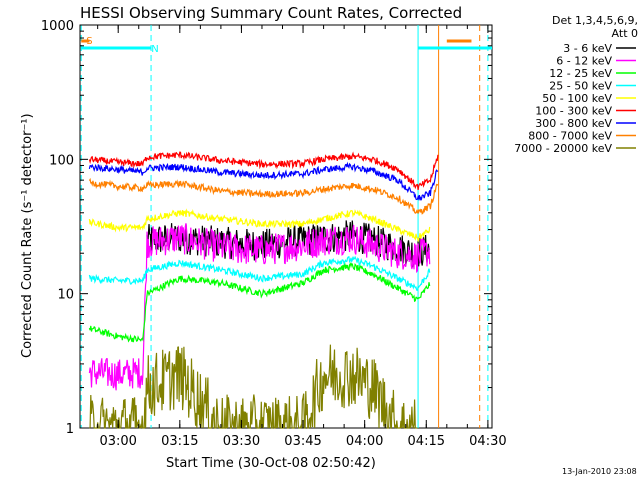 This screenshot has width=640, height=480. I want to click on x-tick-label: 04:15, so click(426, 441).